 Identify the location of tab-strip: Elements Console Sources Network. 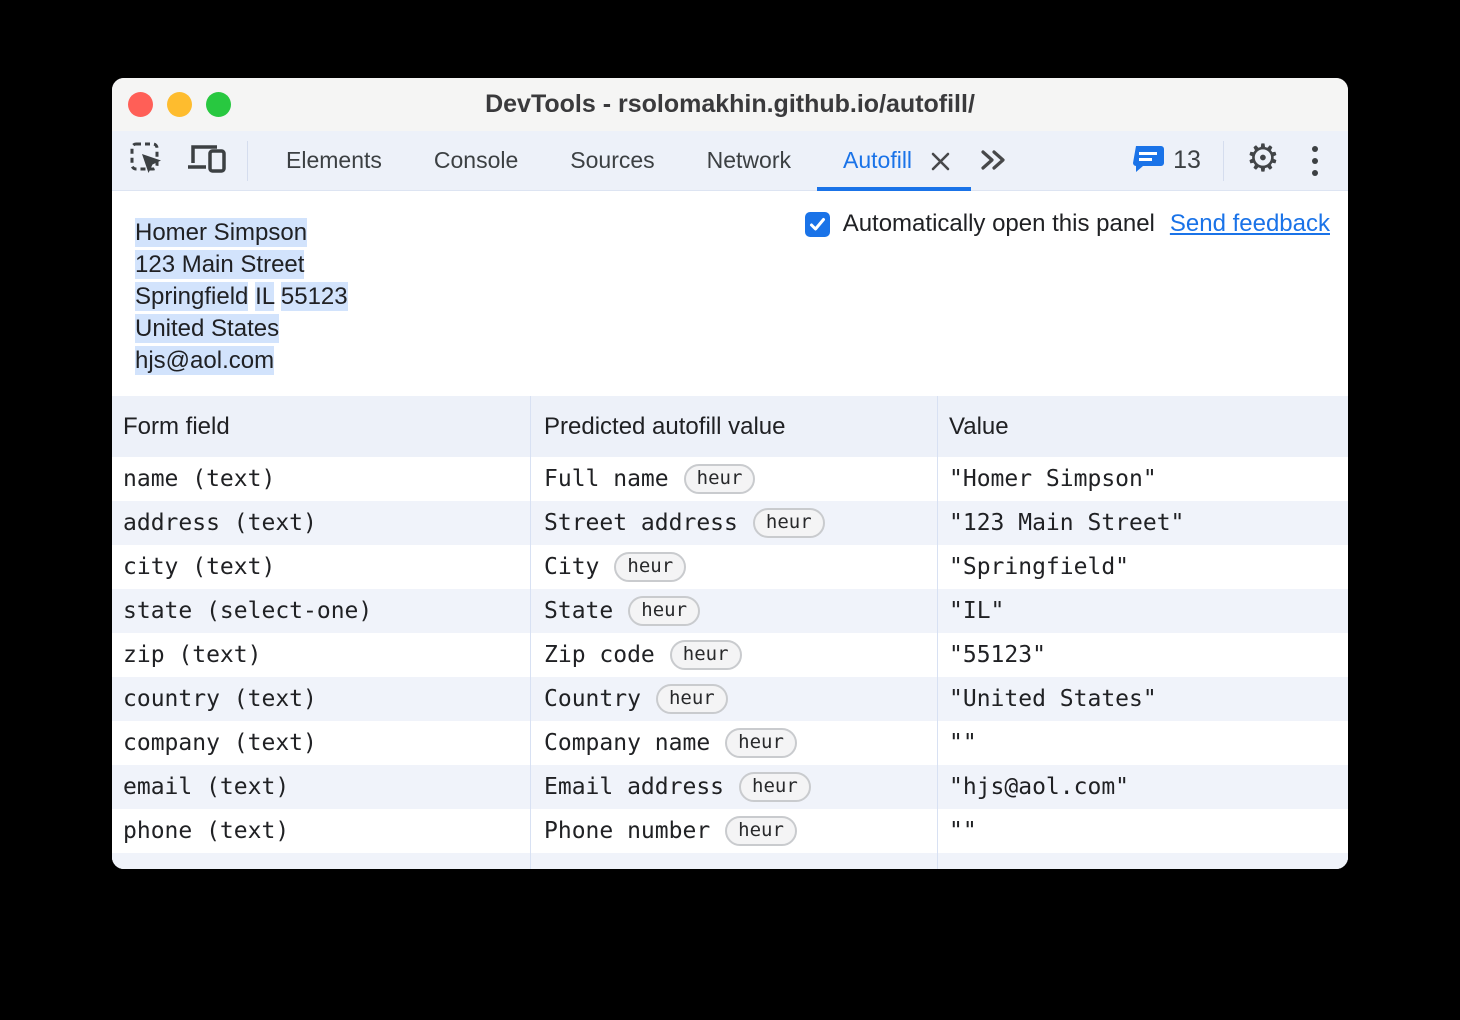
(616, 161).